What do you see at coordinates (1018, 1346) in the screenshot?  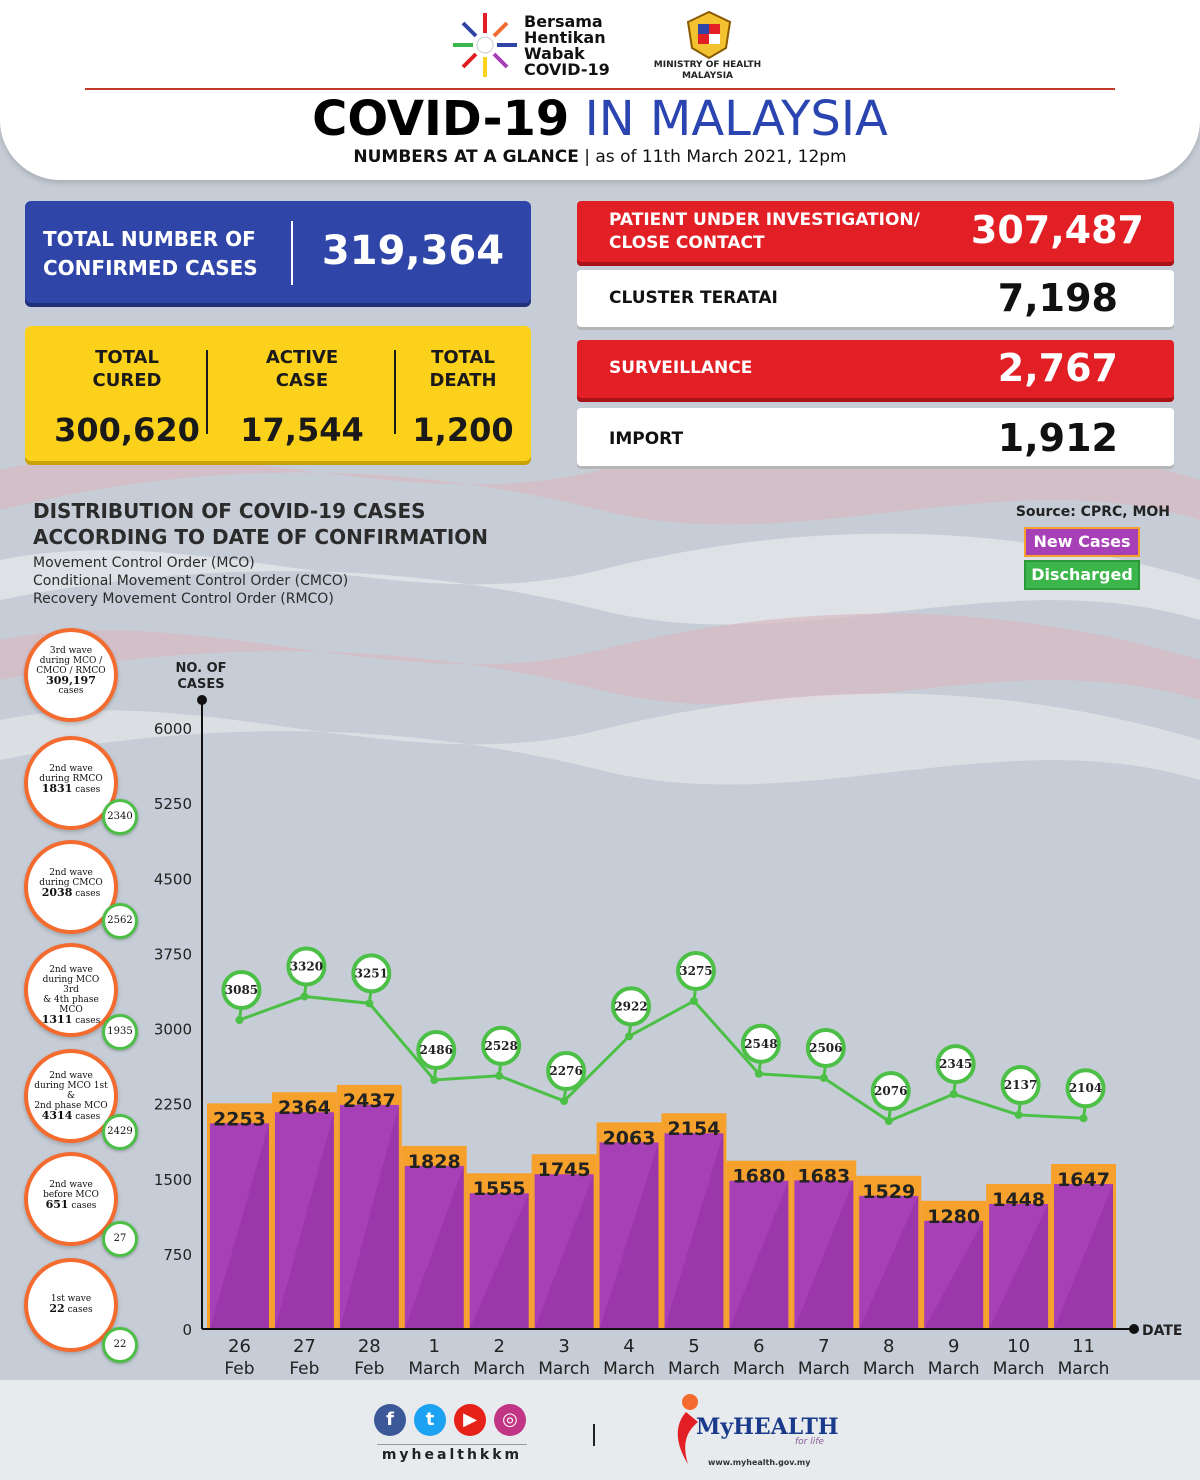 I see `x-tick-day: 10` at bounding box center [1018, 1346].